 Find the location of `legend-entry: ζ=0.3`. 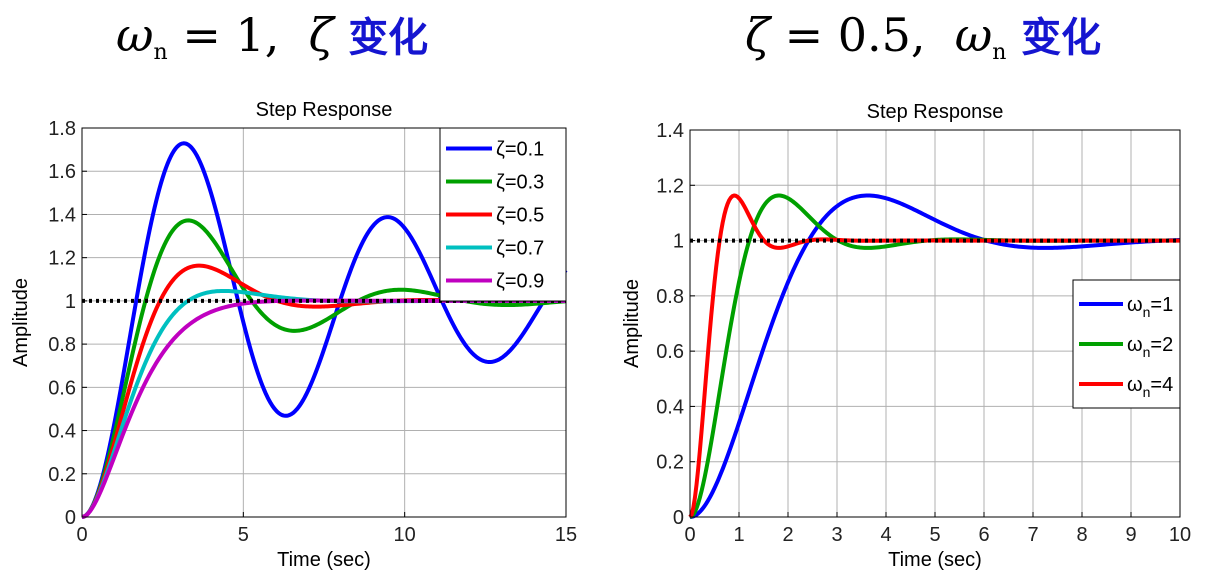

legend-entry: ζ=0.3 is located at coordinates (520, 183).